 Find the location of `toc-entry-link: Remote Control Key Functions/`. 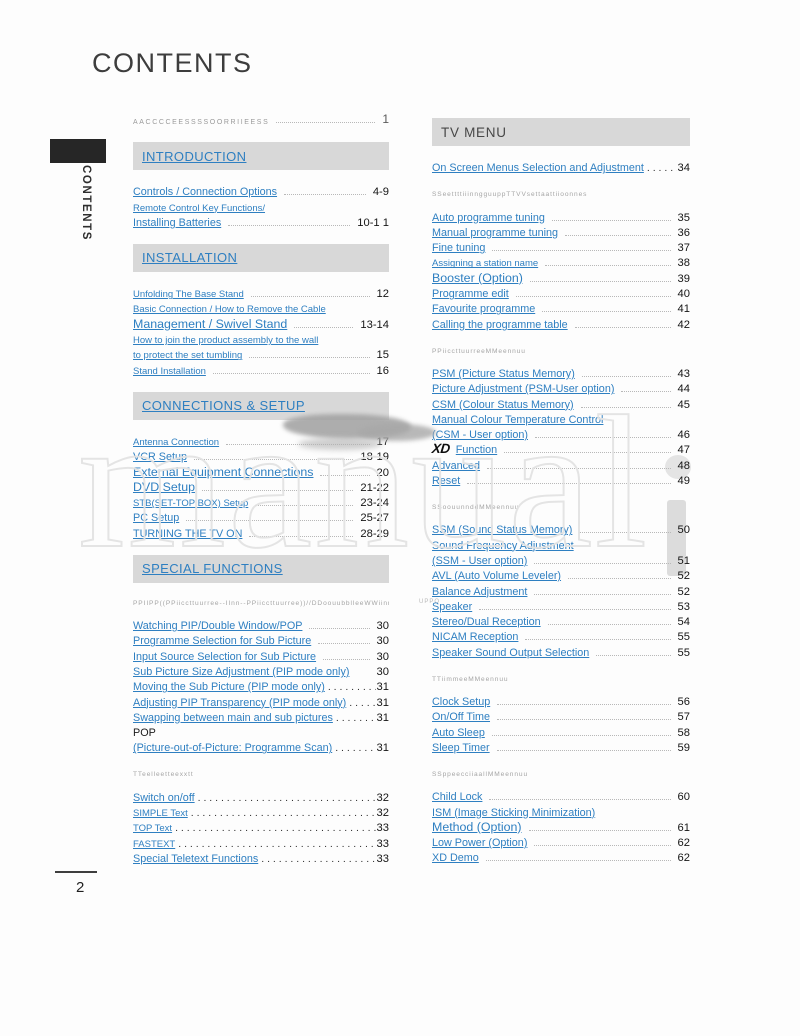

toc-entry-link: Remote Control Key Functions/ is located at coordinates (199, 208).